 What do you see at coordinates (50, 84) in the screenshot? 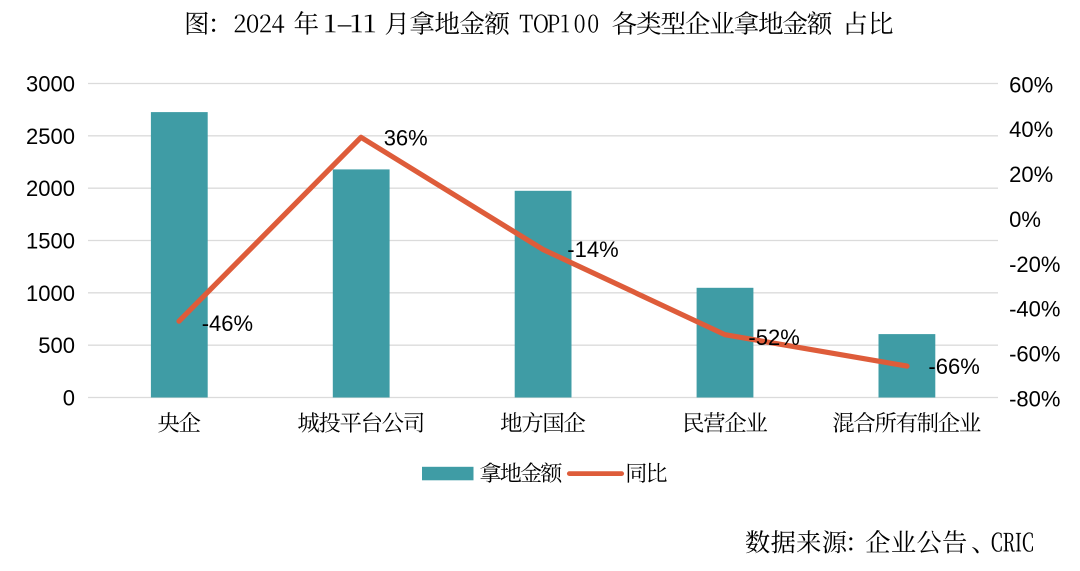
I see `svg-text: 3000` at bounding box center [50, 84].